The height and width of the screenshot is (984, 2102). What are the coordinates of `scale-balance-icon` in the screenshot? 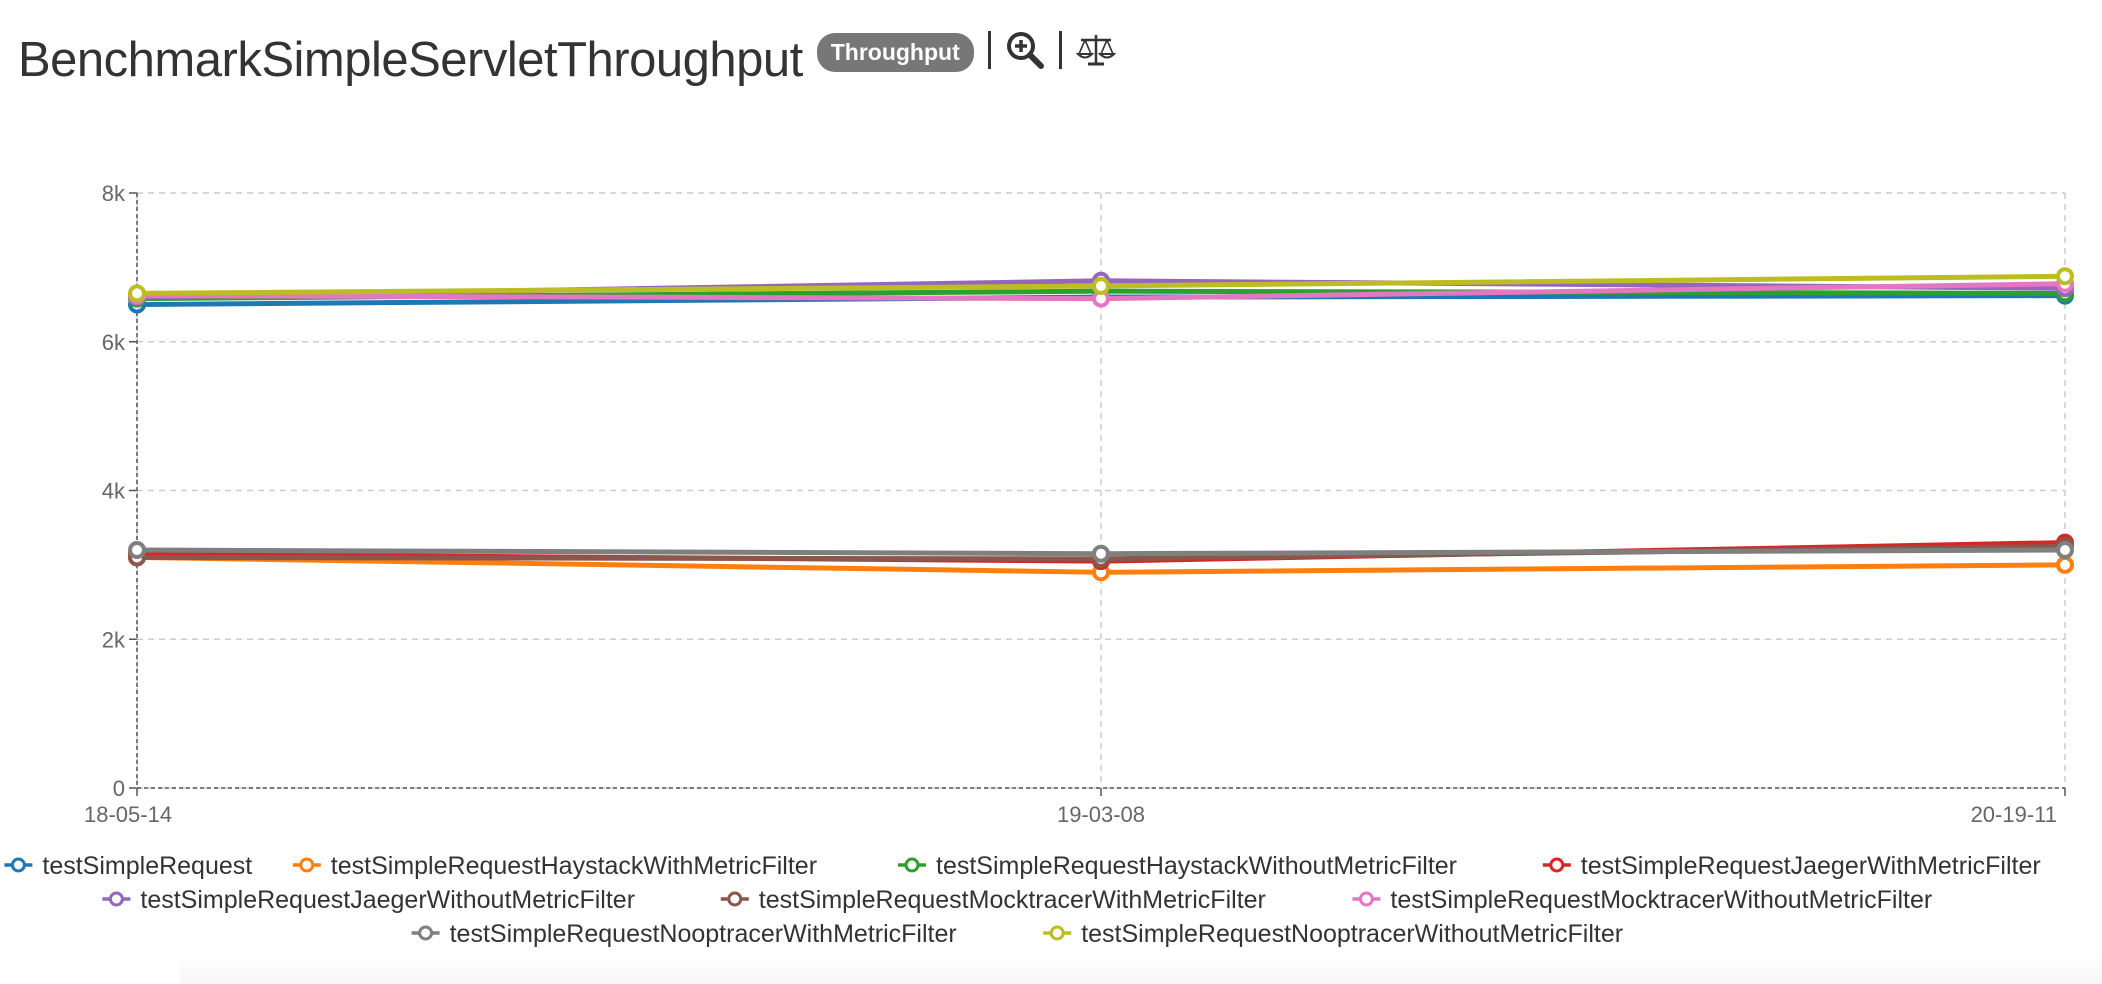 It's located at (1095, 50).